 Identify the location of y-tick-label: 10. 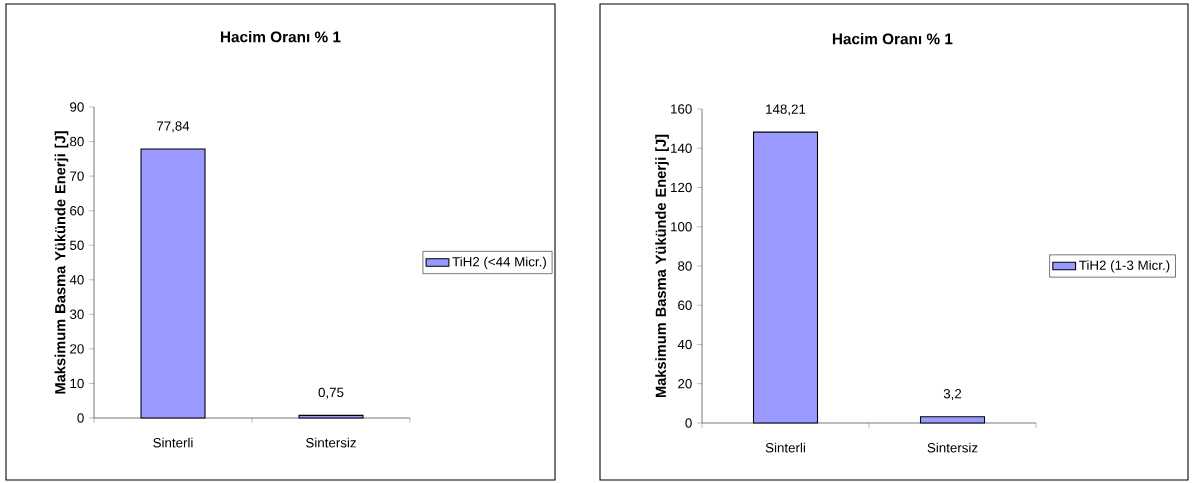
(77, 383).